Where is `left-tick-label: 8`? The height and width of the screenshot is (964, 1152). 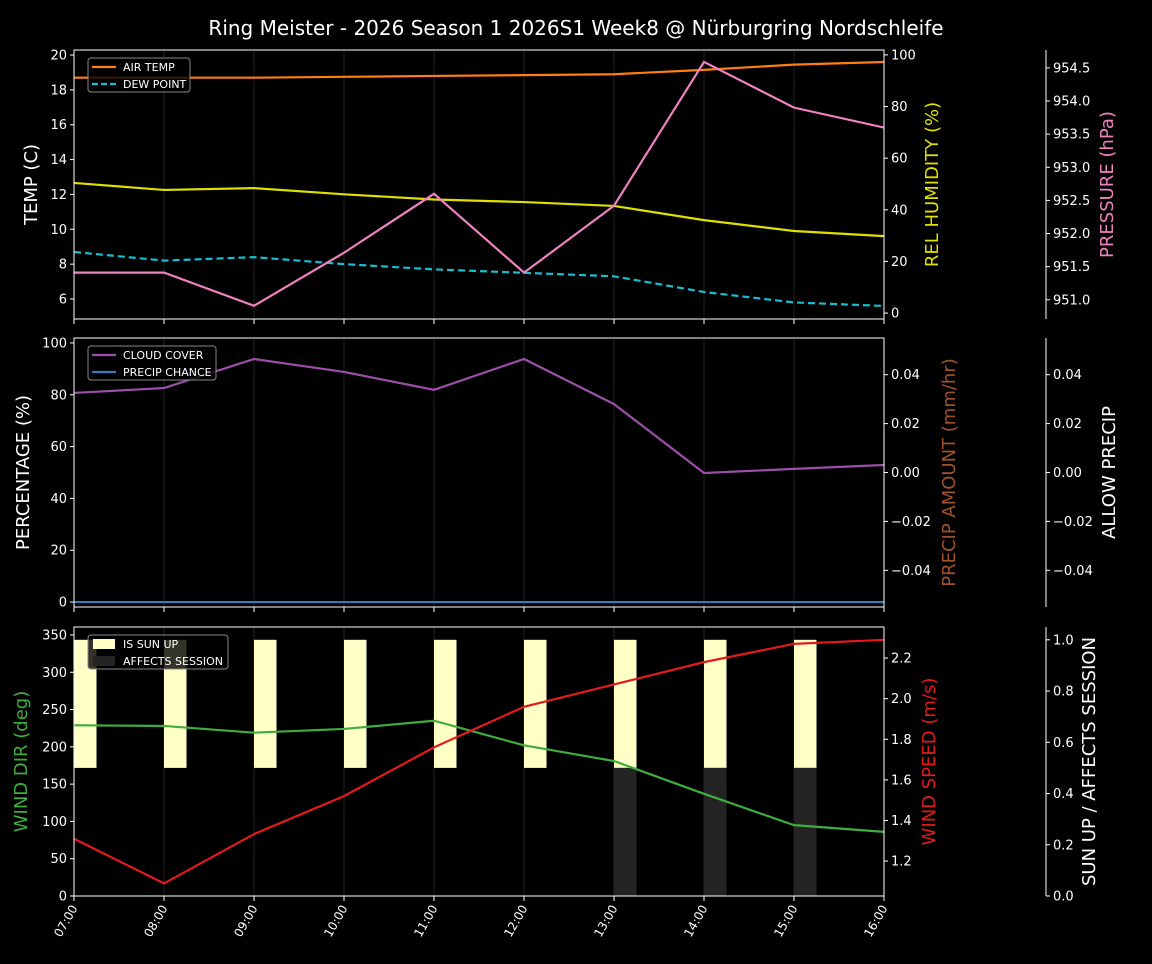
left-tick-label: 8 is located at coordinates (63, 265).